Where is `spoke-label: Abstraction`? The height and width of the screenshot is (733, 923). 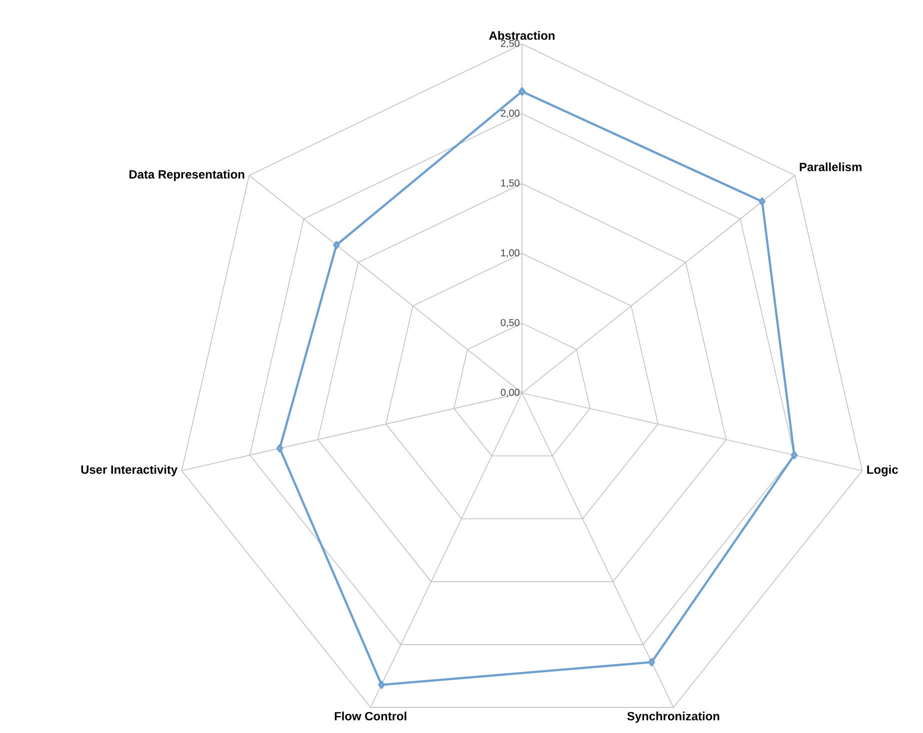 spoke-label: Abstraction is located at coordinates (521, 35).